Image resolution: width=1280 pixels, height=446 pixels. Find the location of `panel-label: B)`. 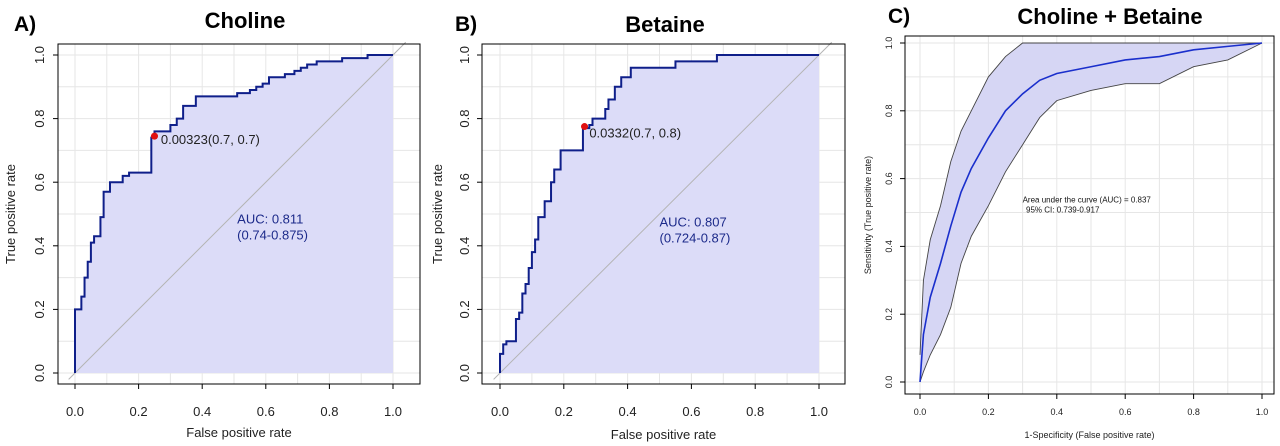

panel-label: B) is located at coordinates (466, 24).